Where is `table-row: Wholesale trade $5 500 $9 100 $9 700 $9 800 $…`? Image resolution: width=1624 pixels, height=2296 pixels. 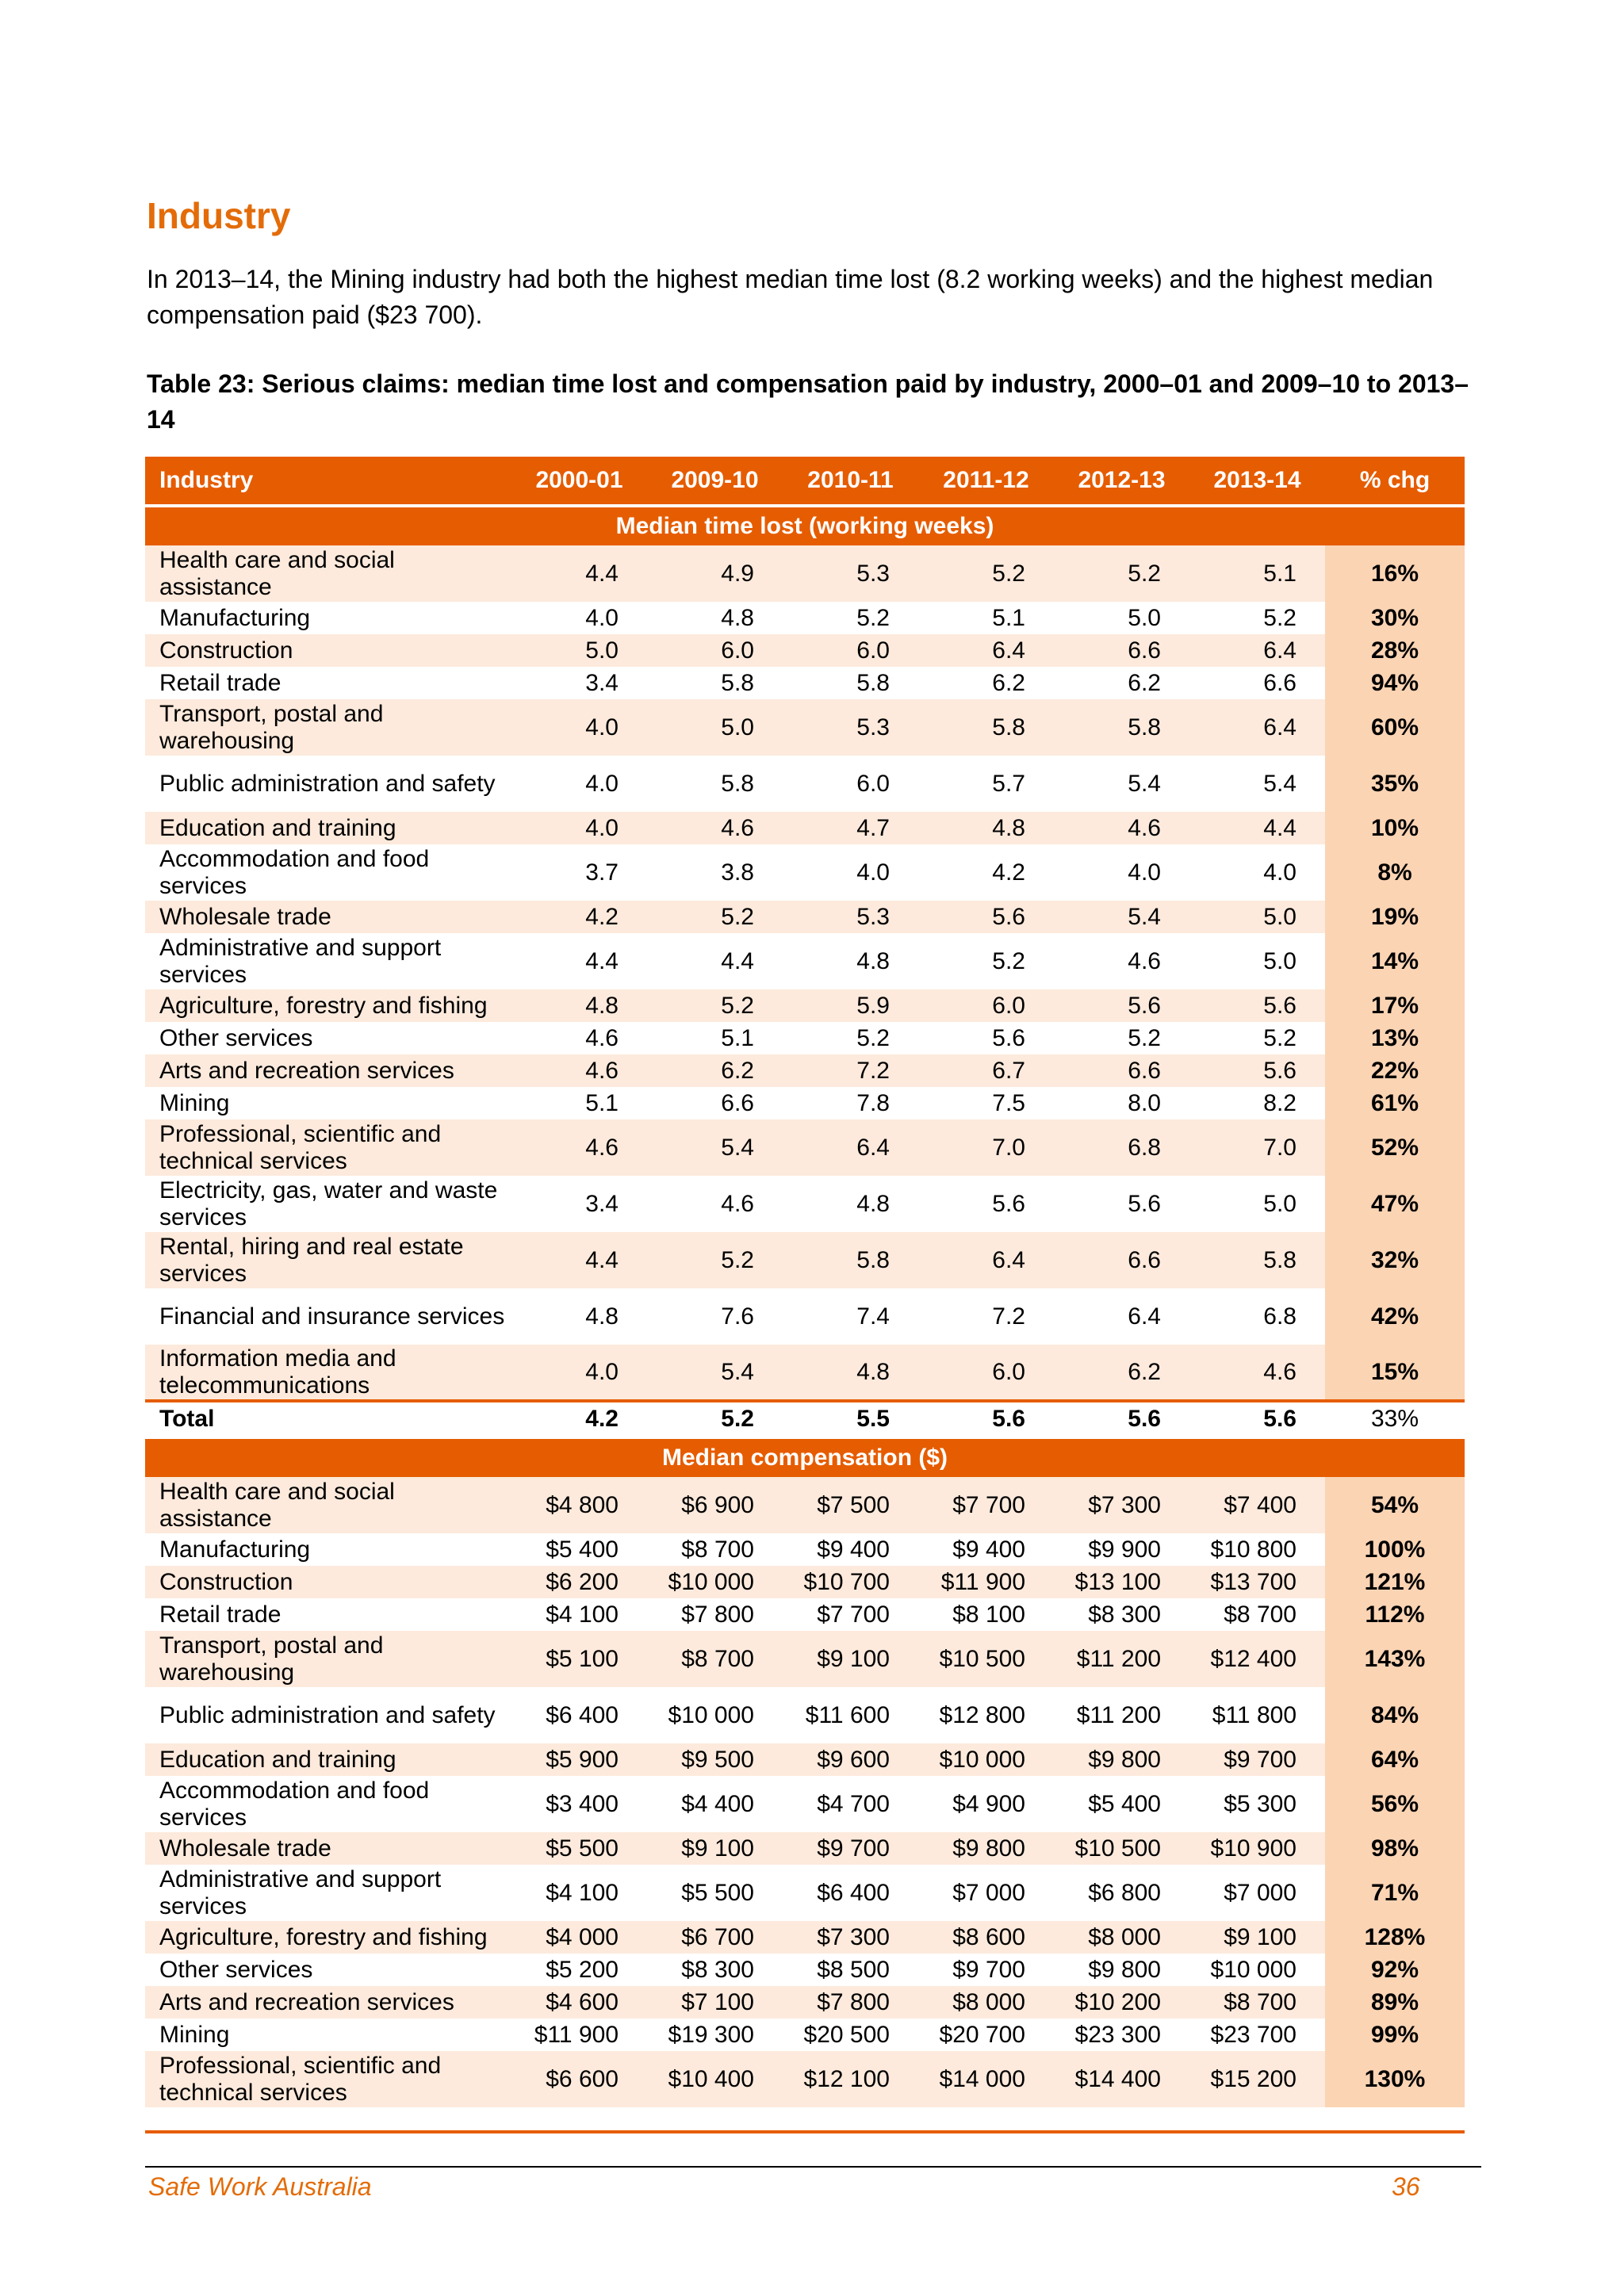
table-row: Wholesale trade $5 500 $9 100 $9 700 $9 800 $… is located at coordinates (805, 1849).